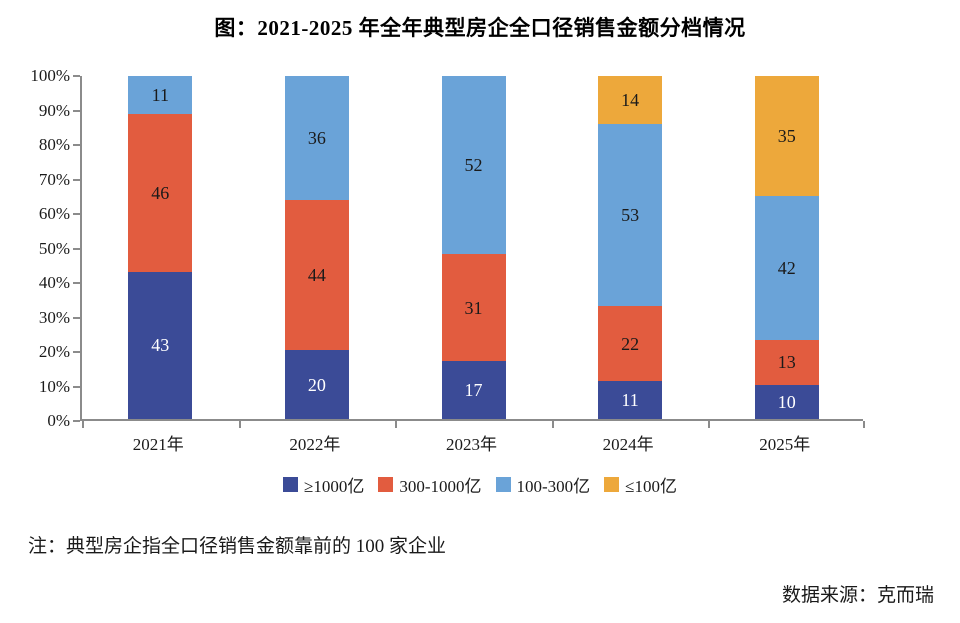 The width and height of the screenshot is (960, 623). I want to click on bar-value-label: 52, so click(473, 165).